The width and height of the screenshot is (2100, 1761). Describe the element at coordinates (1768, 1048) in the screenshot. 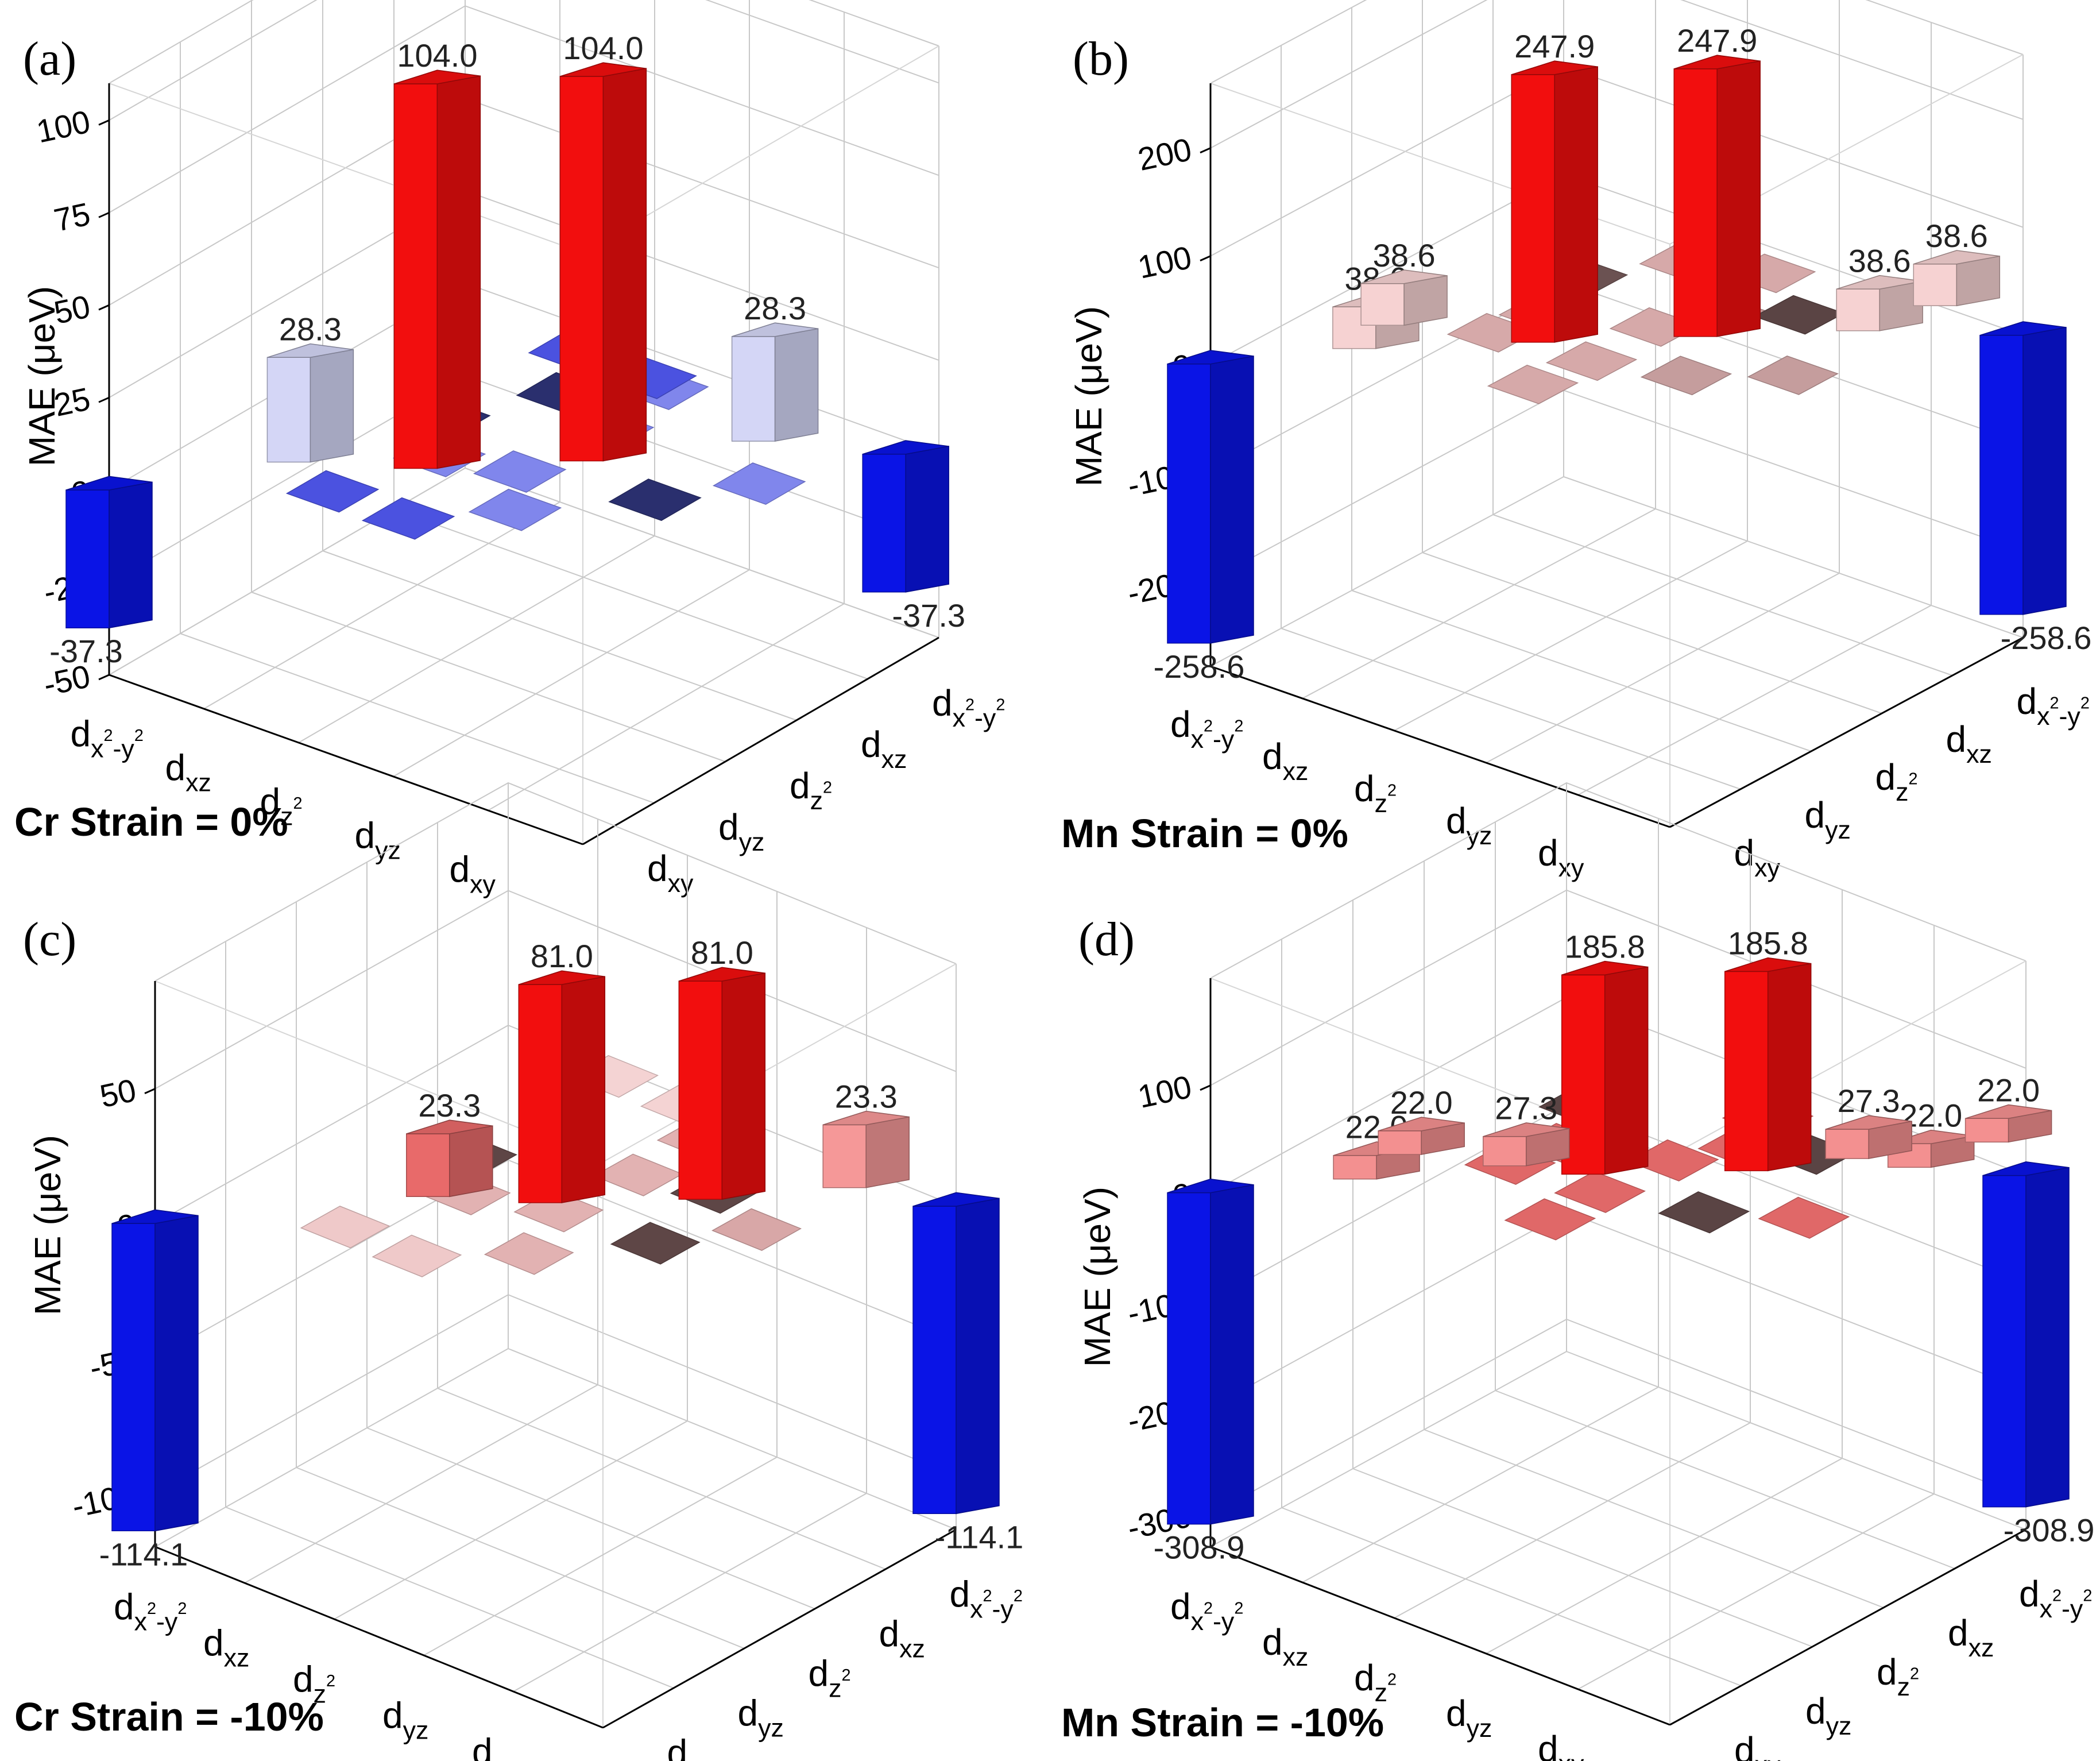

I see `bar-5: 185.8` at that location.